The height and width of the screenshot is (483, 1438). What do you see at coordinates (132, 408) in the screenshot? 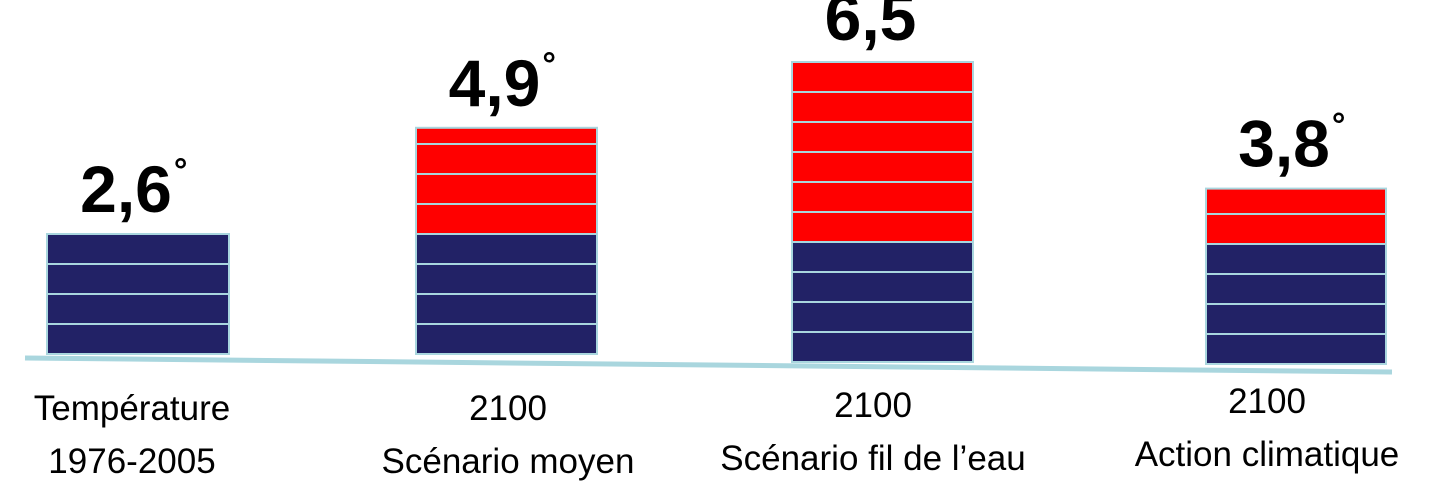
I see `category-label-1-line-1: Température` at bounding box center [132, 408].